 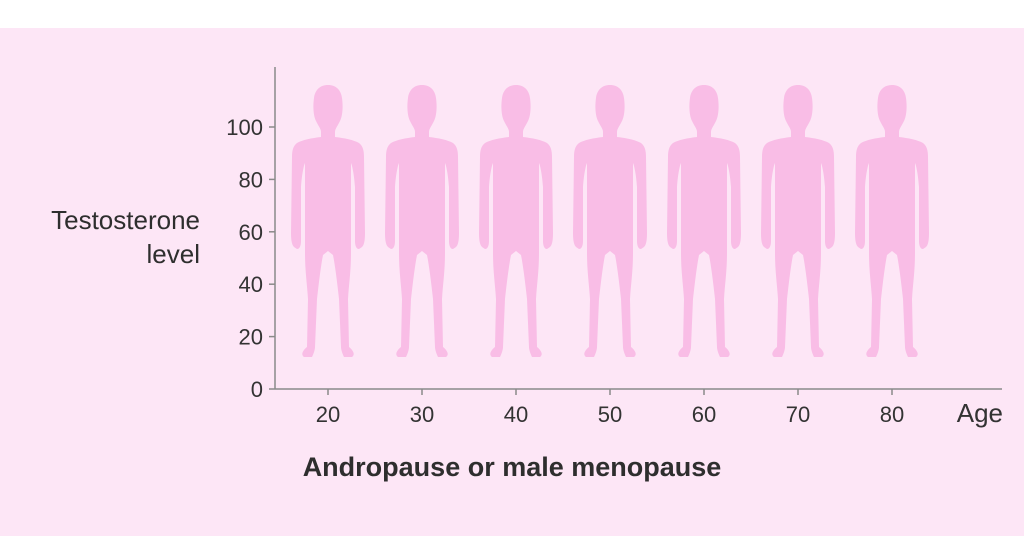 I want to click on x-tick-label: 60, so click(x=704, y=414).